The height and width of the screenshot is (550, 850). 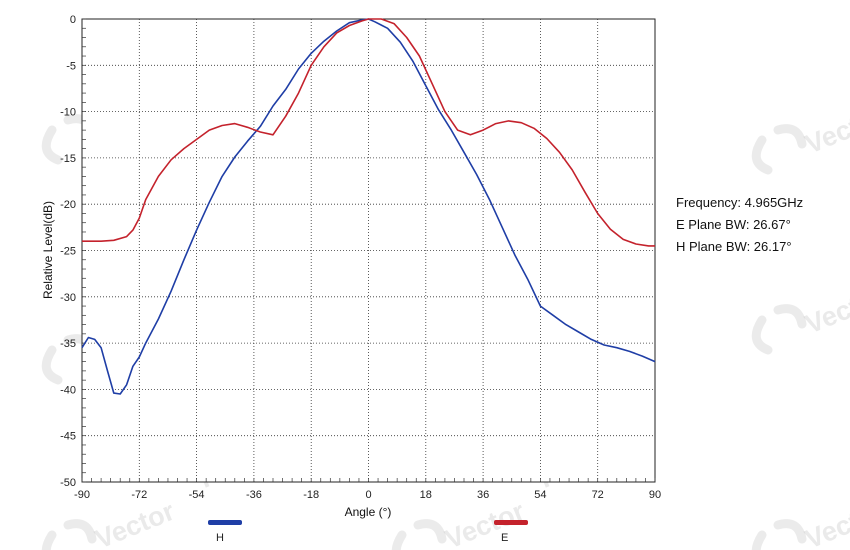 I want to click on y-tick-label: -15, so click(x=68, y=159).